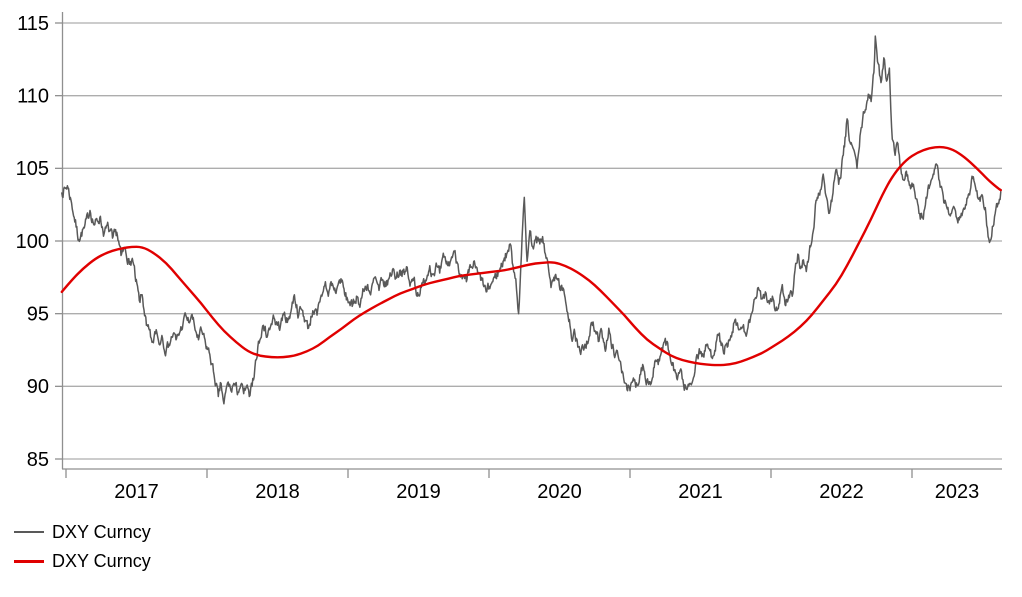  Describe the element at coordinates (277, 492) in the screenshot. I see `x-tick-label: 2018` at that location.